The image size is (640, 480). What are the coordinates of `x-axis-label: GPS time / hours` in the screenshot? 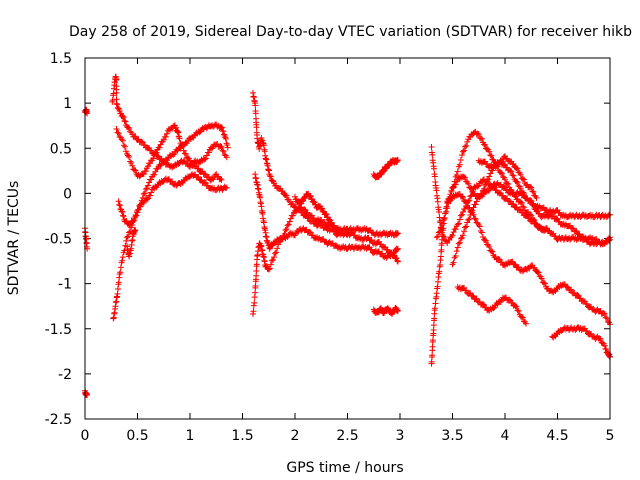 It's located at (344, 468).